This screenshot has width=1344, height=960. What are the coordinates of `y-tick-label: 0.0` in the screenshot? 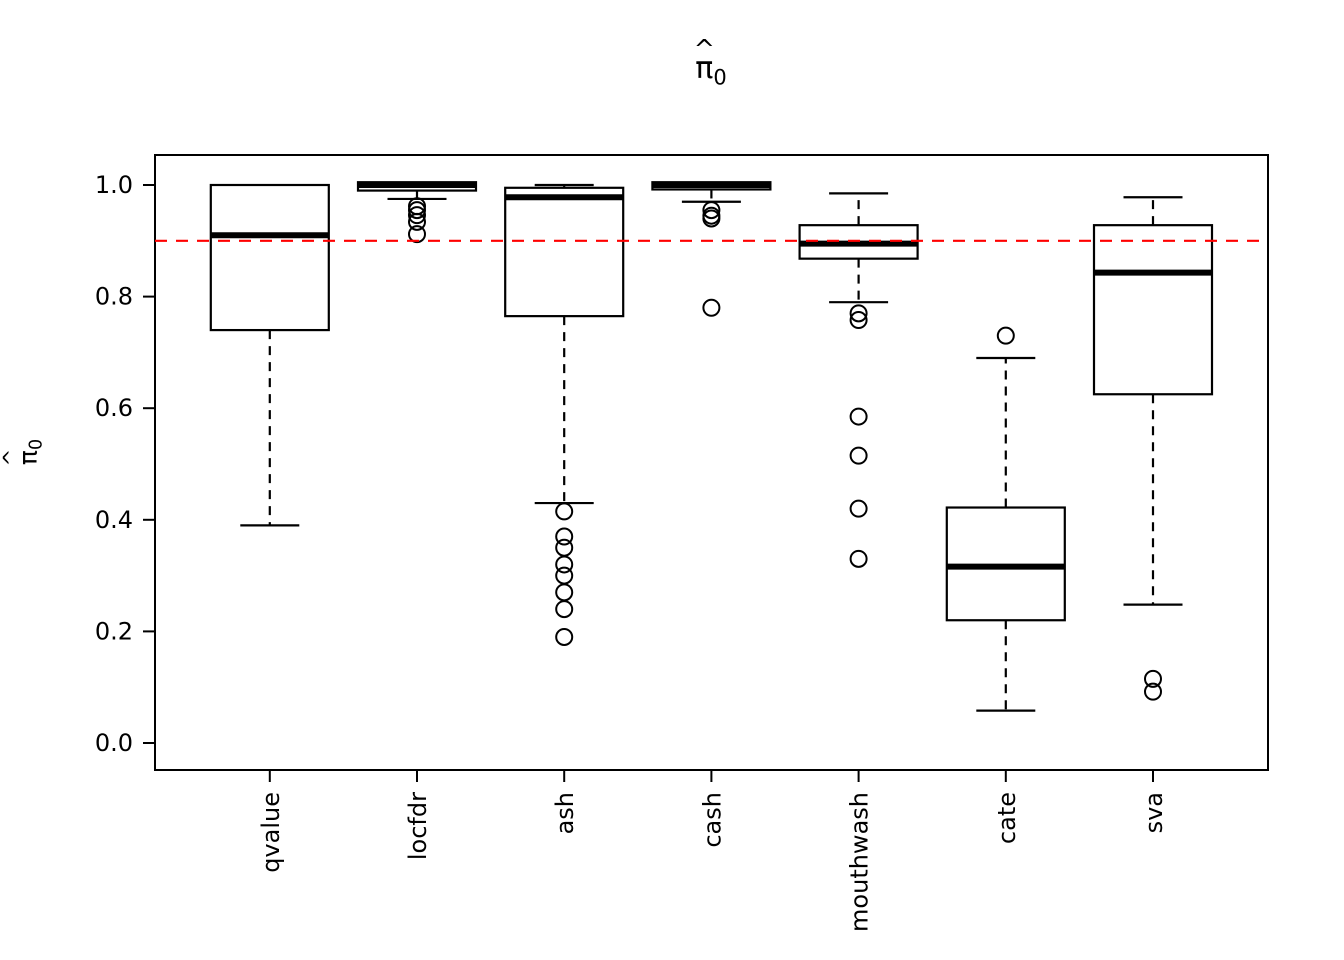 It's located at (114, 743).